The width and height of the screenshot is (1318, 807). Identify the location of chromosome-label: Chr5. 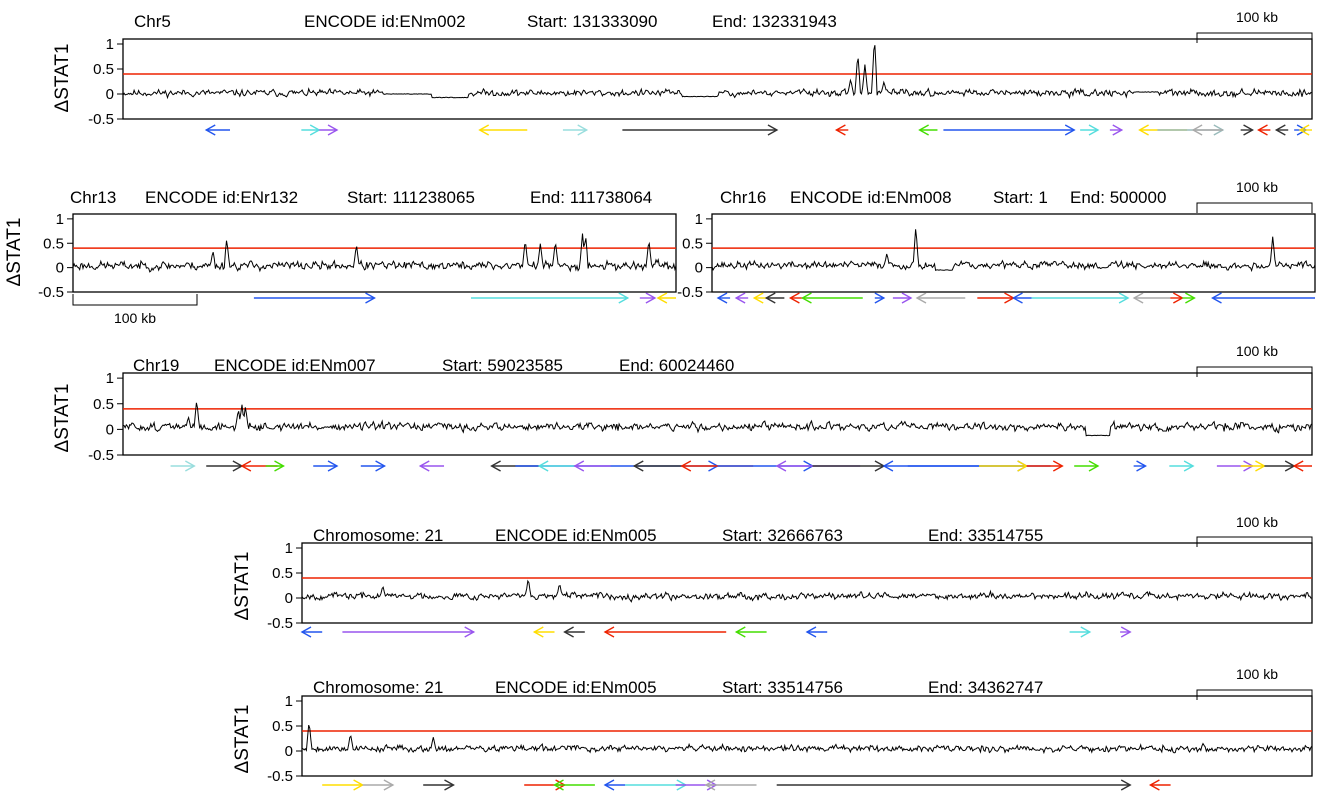
(152, 21).